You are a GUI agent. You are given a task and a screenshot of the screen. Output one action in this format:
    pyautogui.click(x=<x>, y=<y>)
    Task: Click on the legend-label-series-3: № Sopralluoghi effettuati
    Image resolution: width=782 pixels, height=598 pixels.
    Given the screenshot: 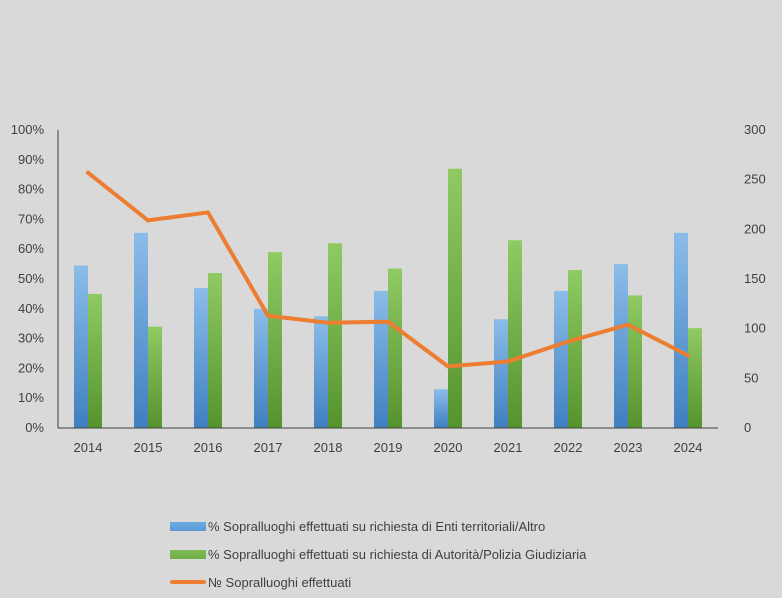 What is the action you would take?
    pyautogui.click(x=280, y=582)
    